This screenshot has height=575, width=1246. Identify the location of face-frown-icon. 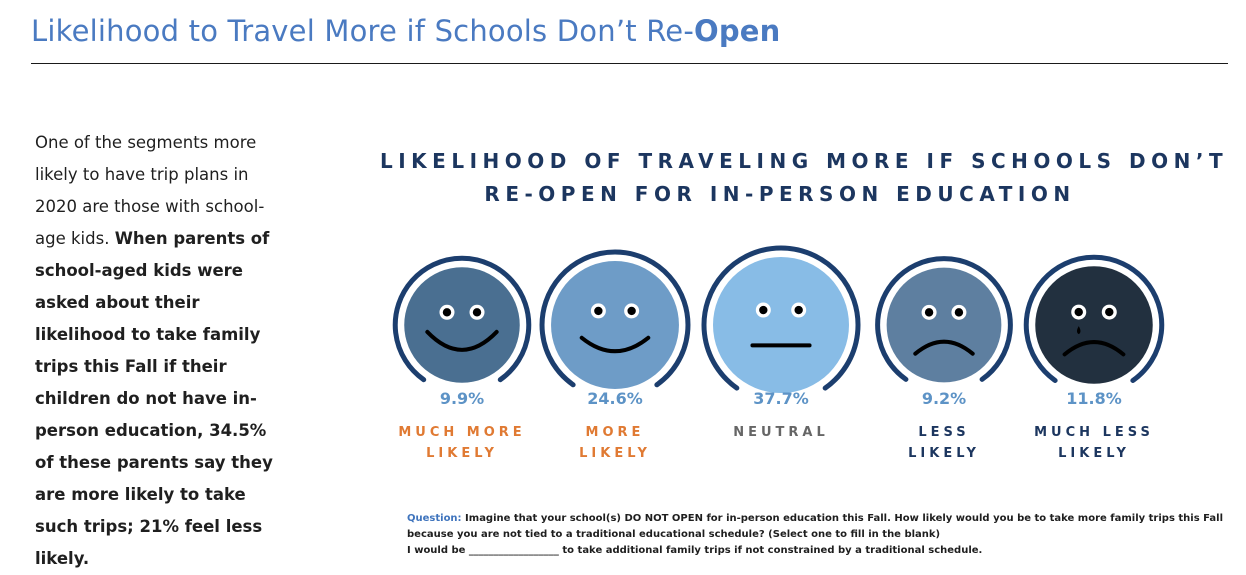
(944, 325).